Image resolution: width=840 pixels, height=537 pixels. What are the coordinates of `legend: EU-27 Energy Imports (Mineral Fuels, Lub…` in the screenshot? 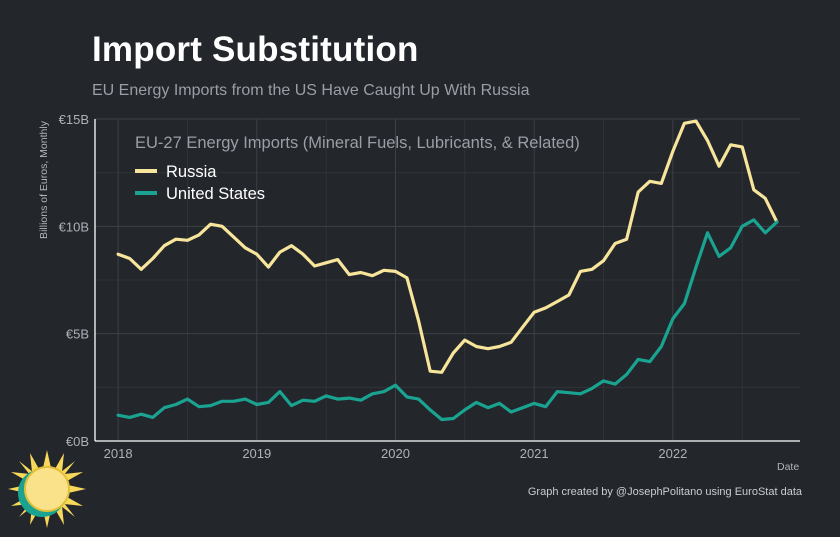 It's located at (357, 168).